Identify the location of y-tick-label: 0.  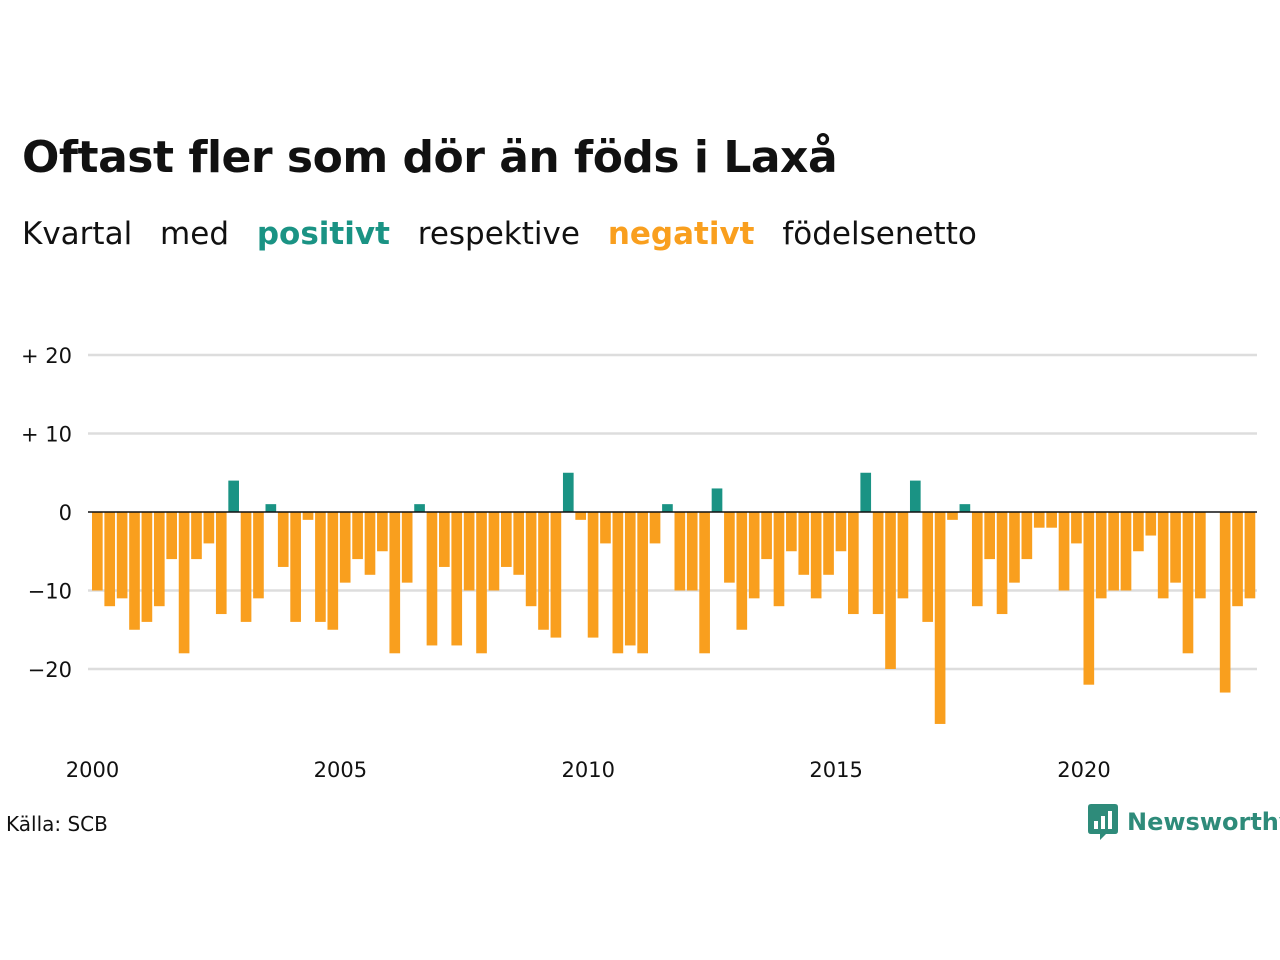
(65, 513).